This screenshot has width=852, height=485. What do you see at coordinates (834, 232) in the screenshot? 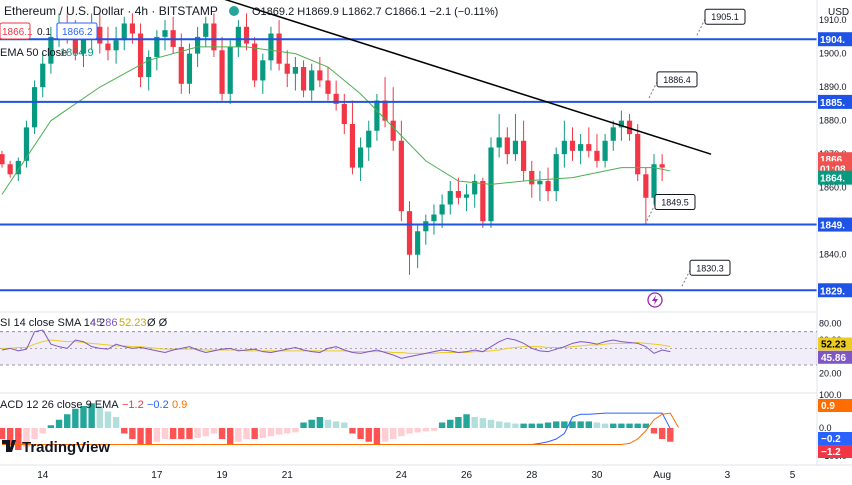
I see `price-axis` at bounding box center [834, 232].